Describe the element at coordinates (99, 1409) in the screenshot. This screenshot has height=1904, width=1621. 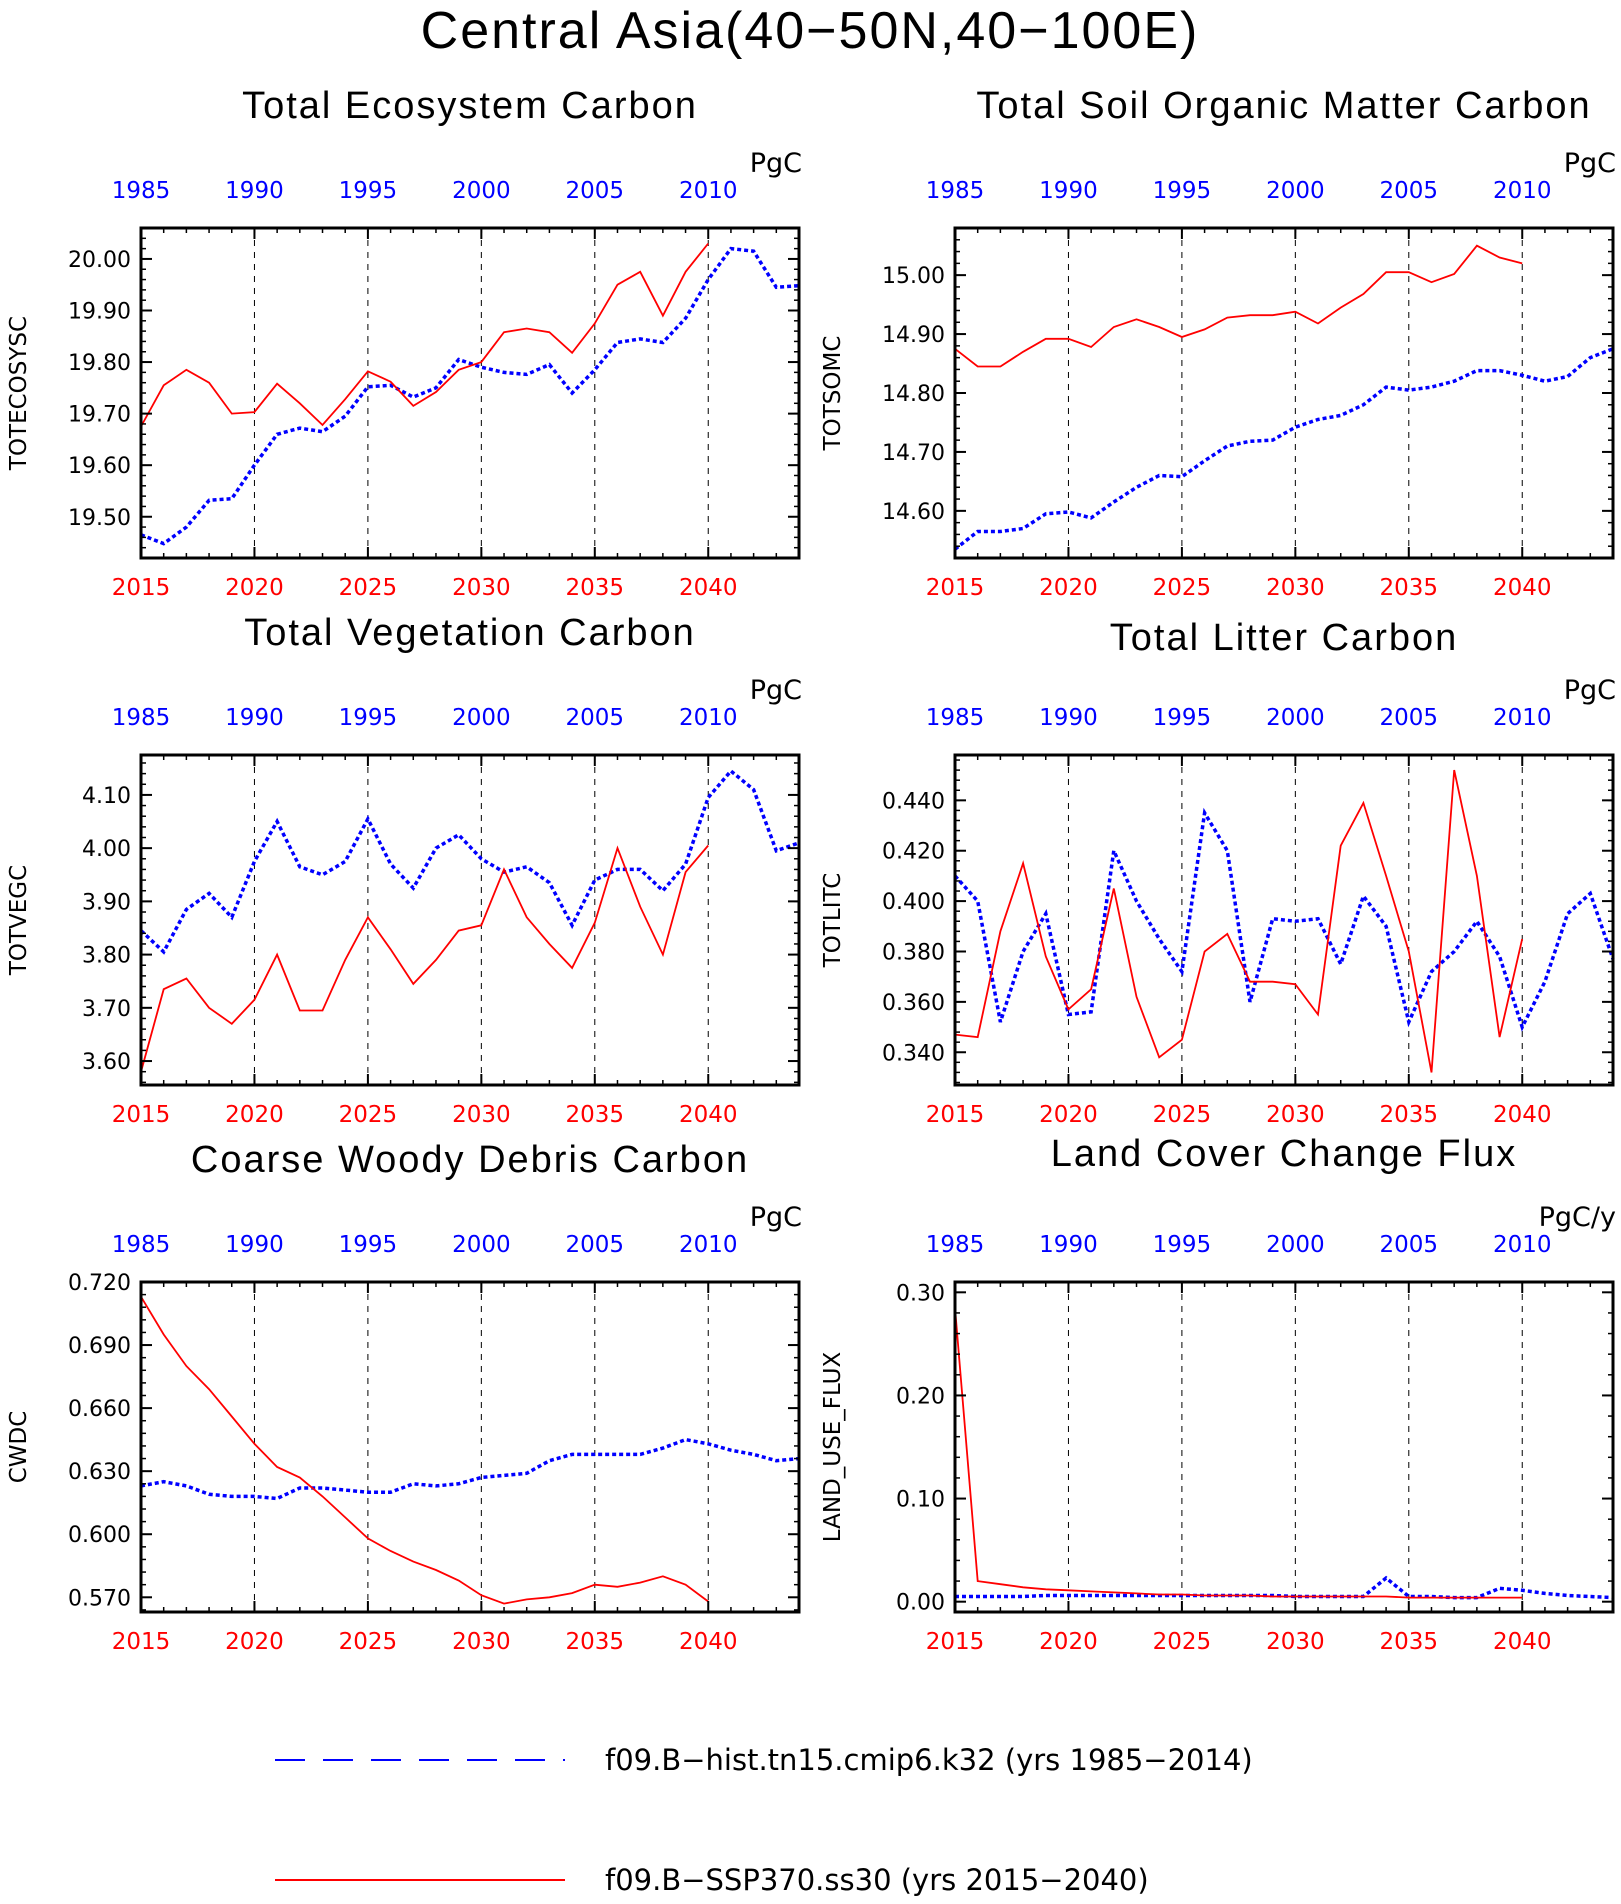
I see `y-tick-label: 0.660` at that location.